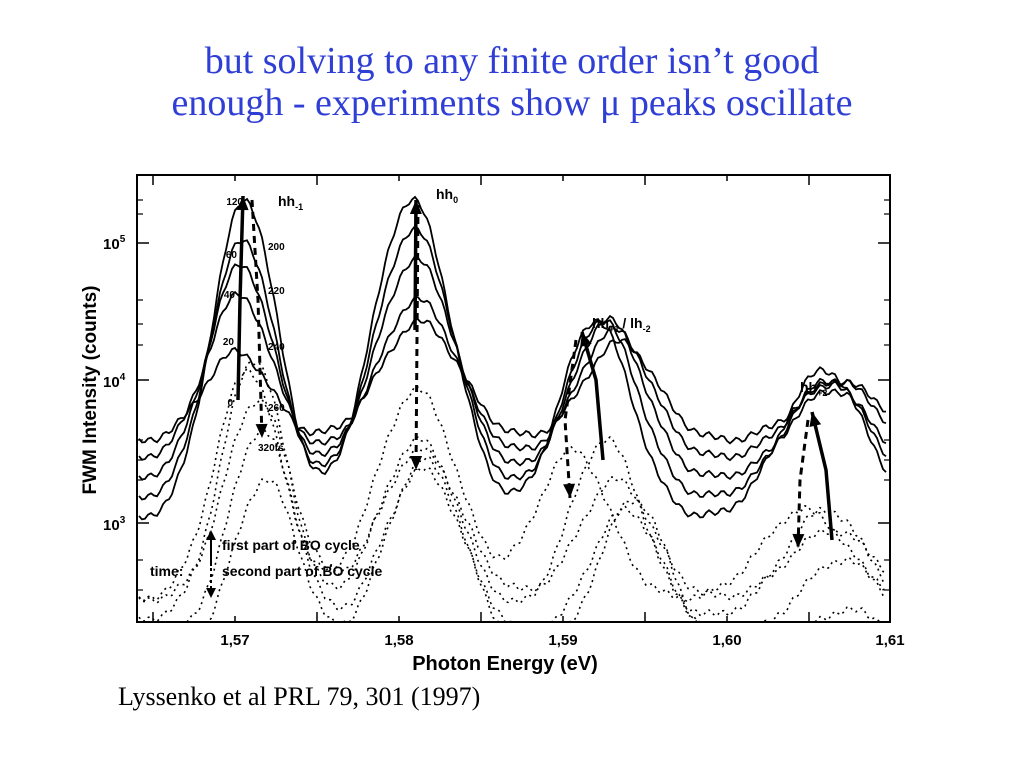 This screenshot has width=1024, height=768. I want to click on legend-second-part: second part of BO cycle, so click(302, 571).